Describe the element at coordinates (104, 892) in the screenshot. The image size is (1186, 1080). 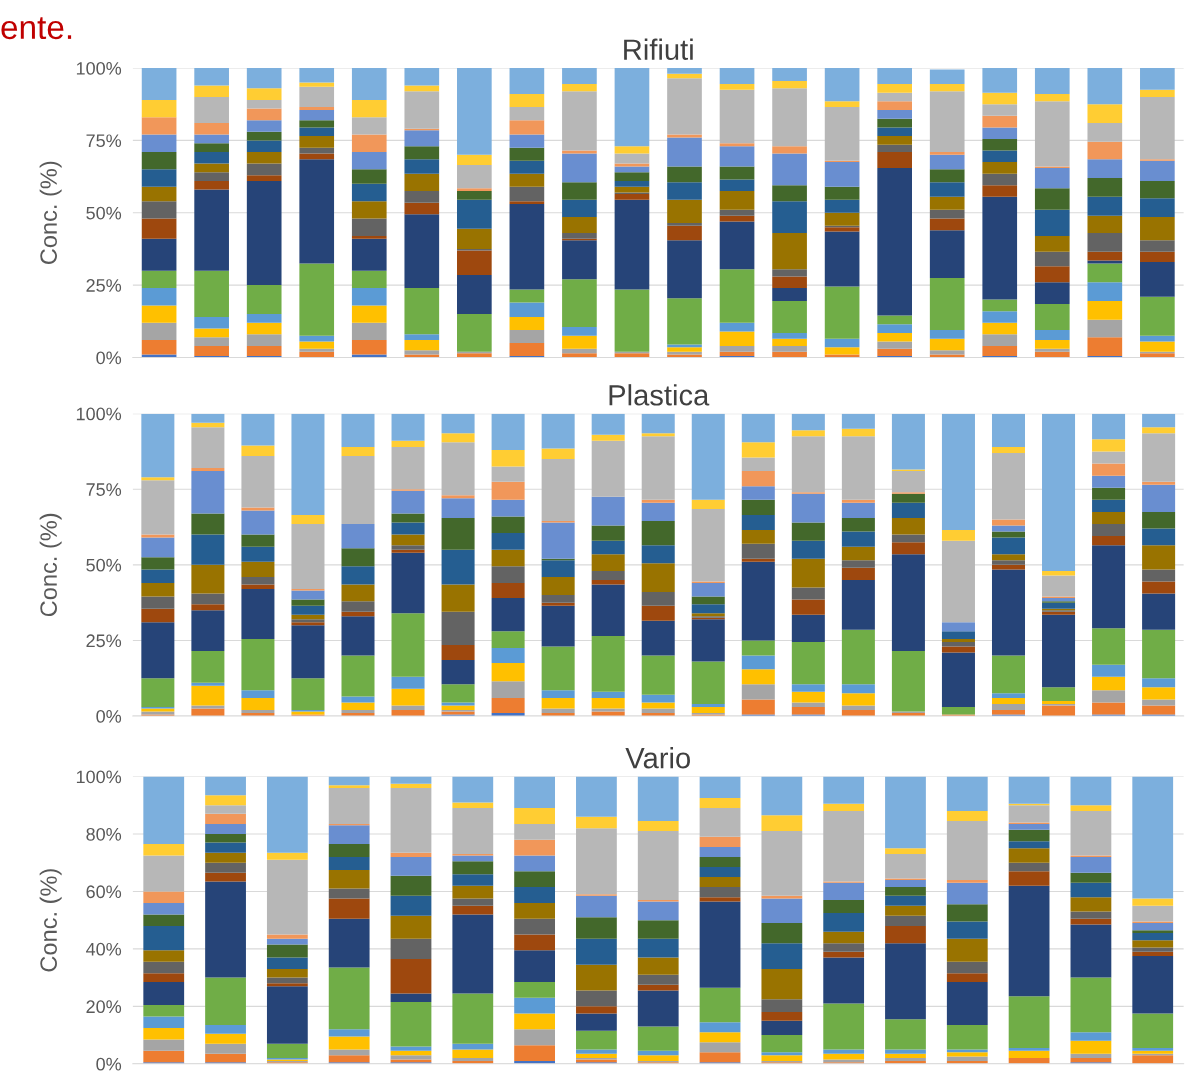
I see `y-tick-label: 60%` at that location.